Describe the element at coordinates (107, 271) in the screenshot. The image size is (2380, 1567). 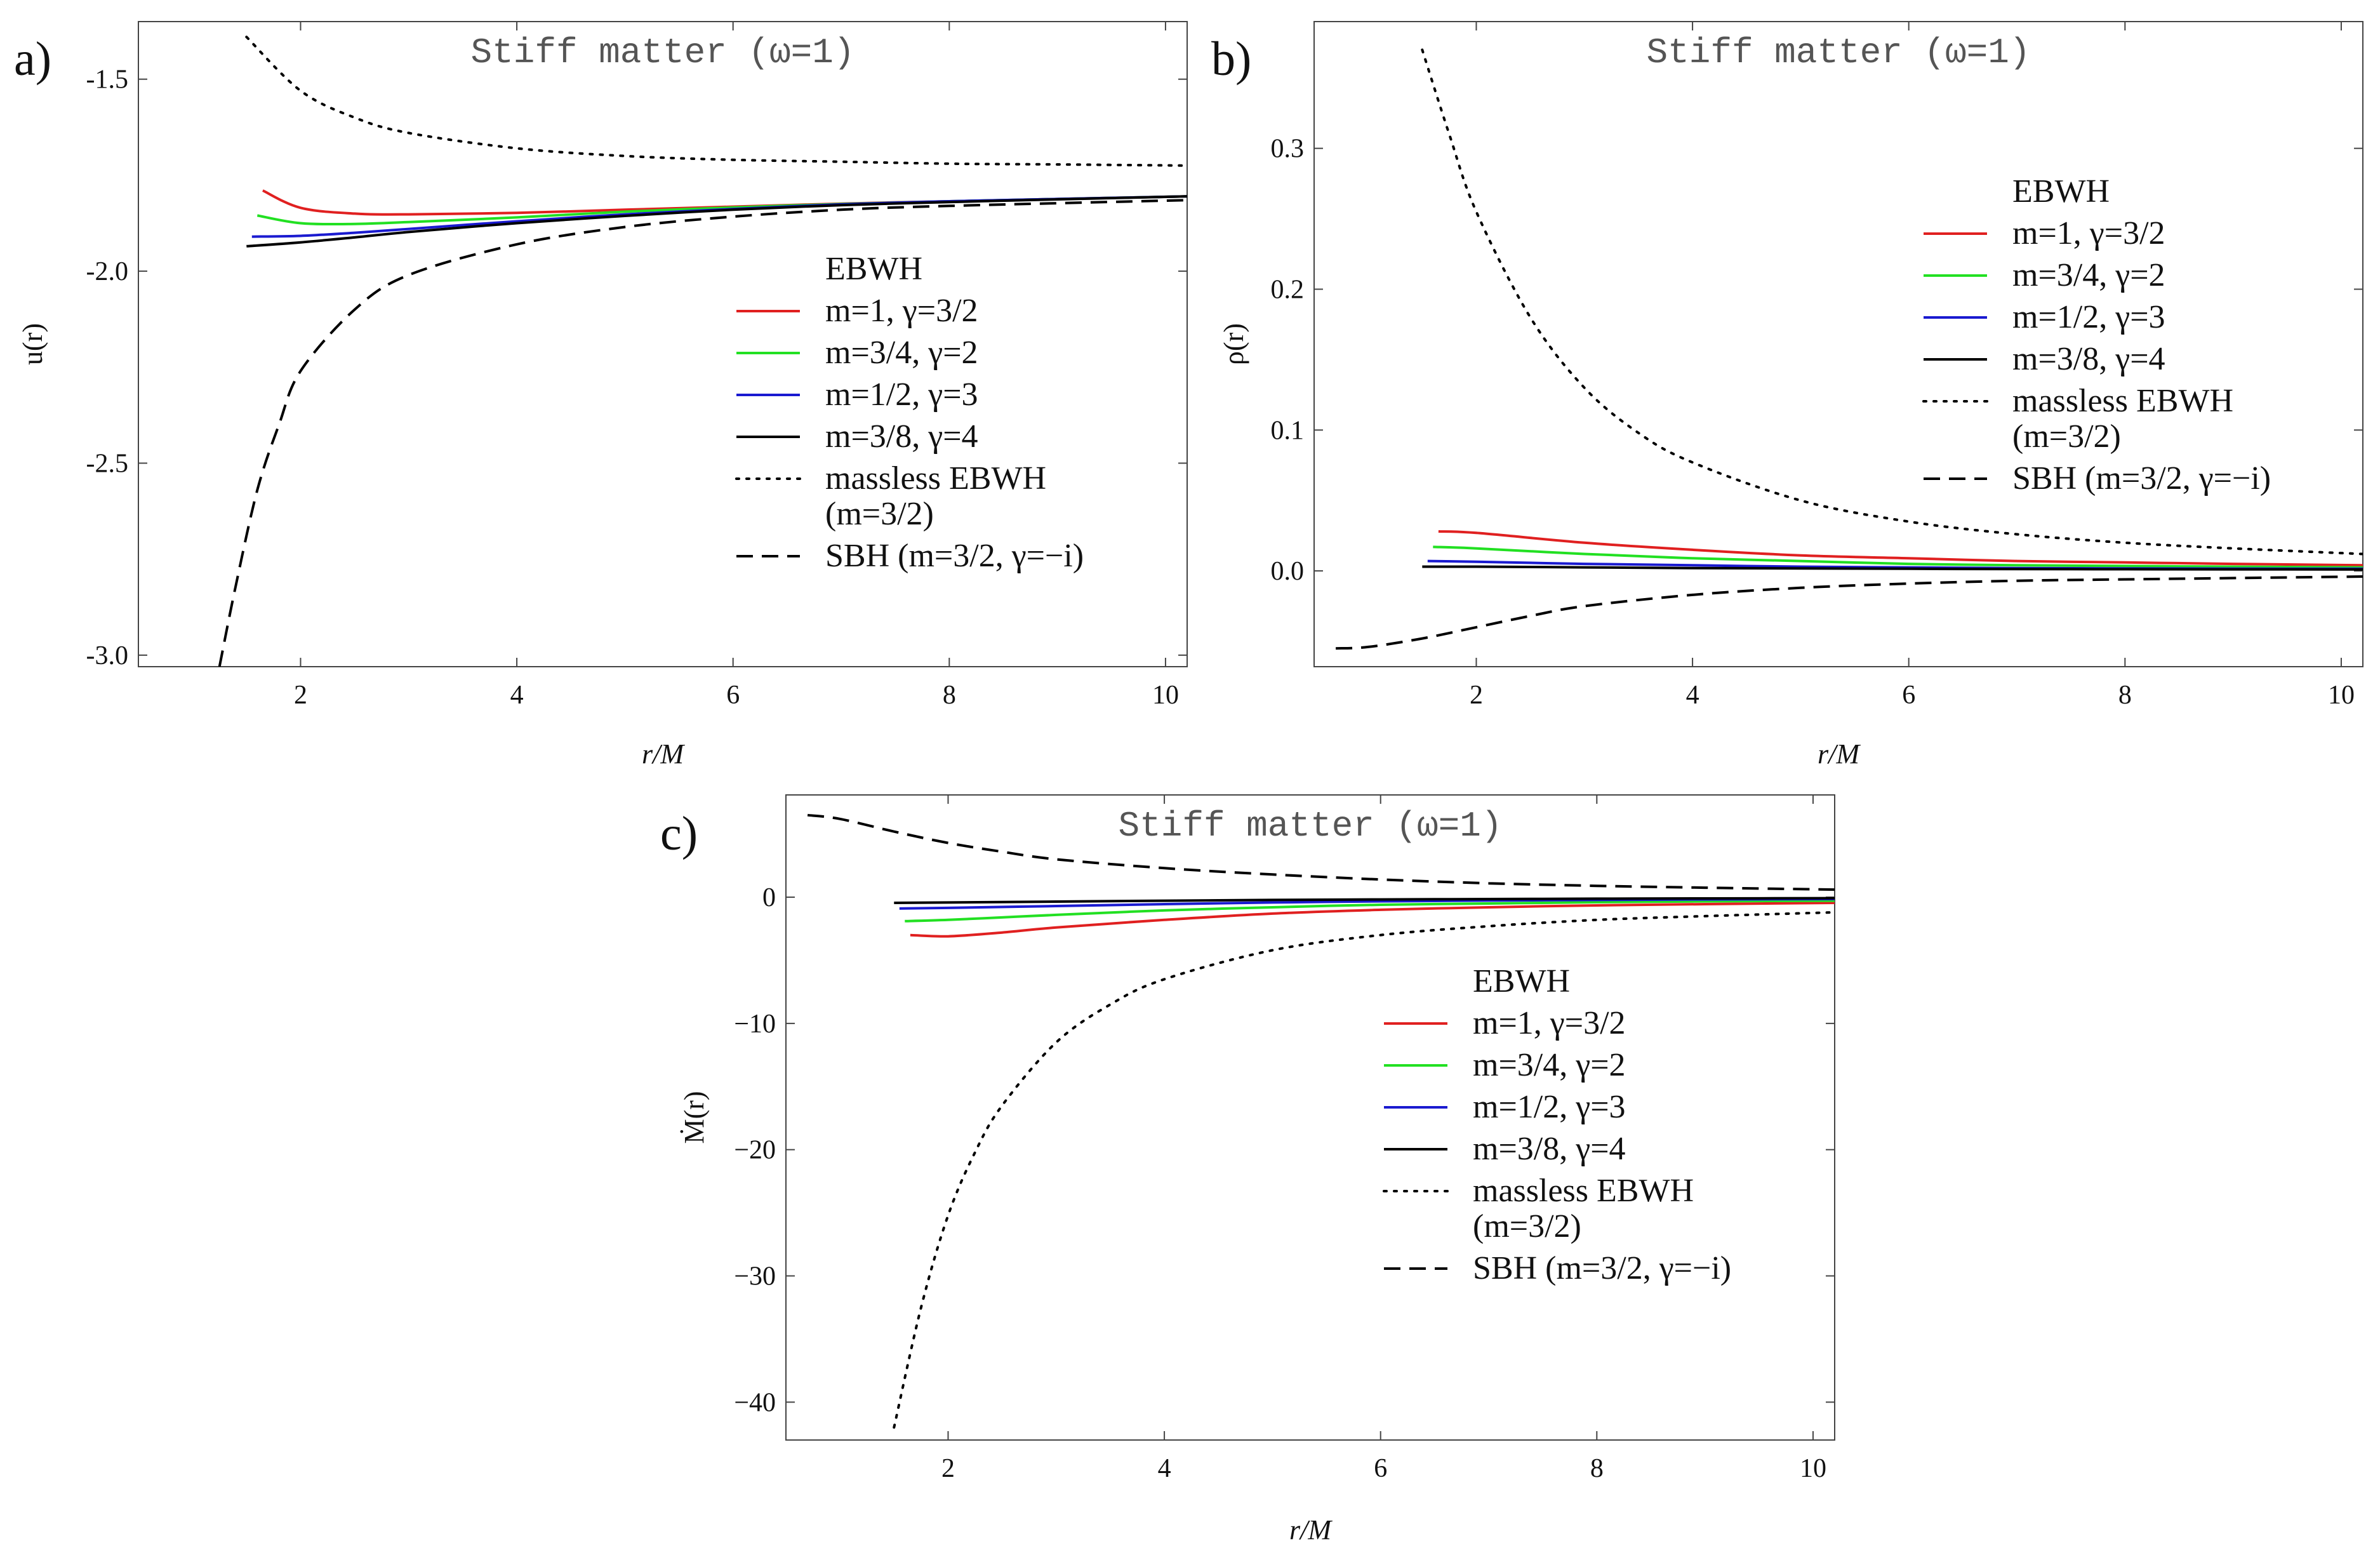
I see `y-tick-label: -2.0` at that location.